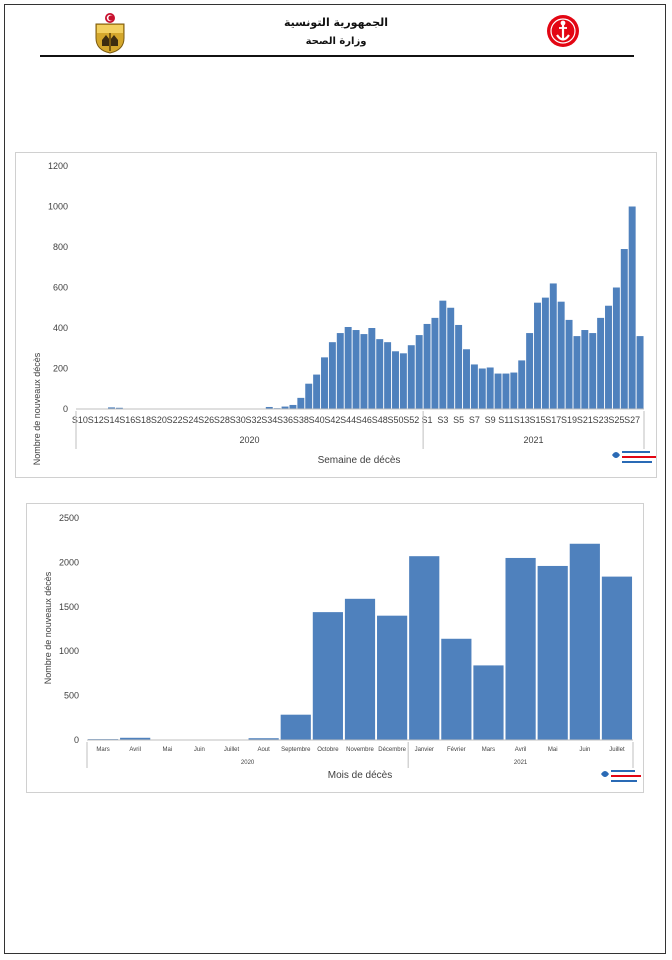 This screenshot has width=672, height=960. What do you see at coordinates (474, 420) in the screenshot?
I see `x-tick-label: S7` at bounding box center [474, 420].